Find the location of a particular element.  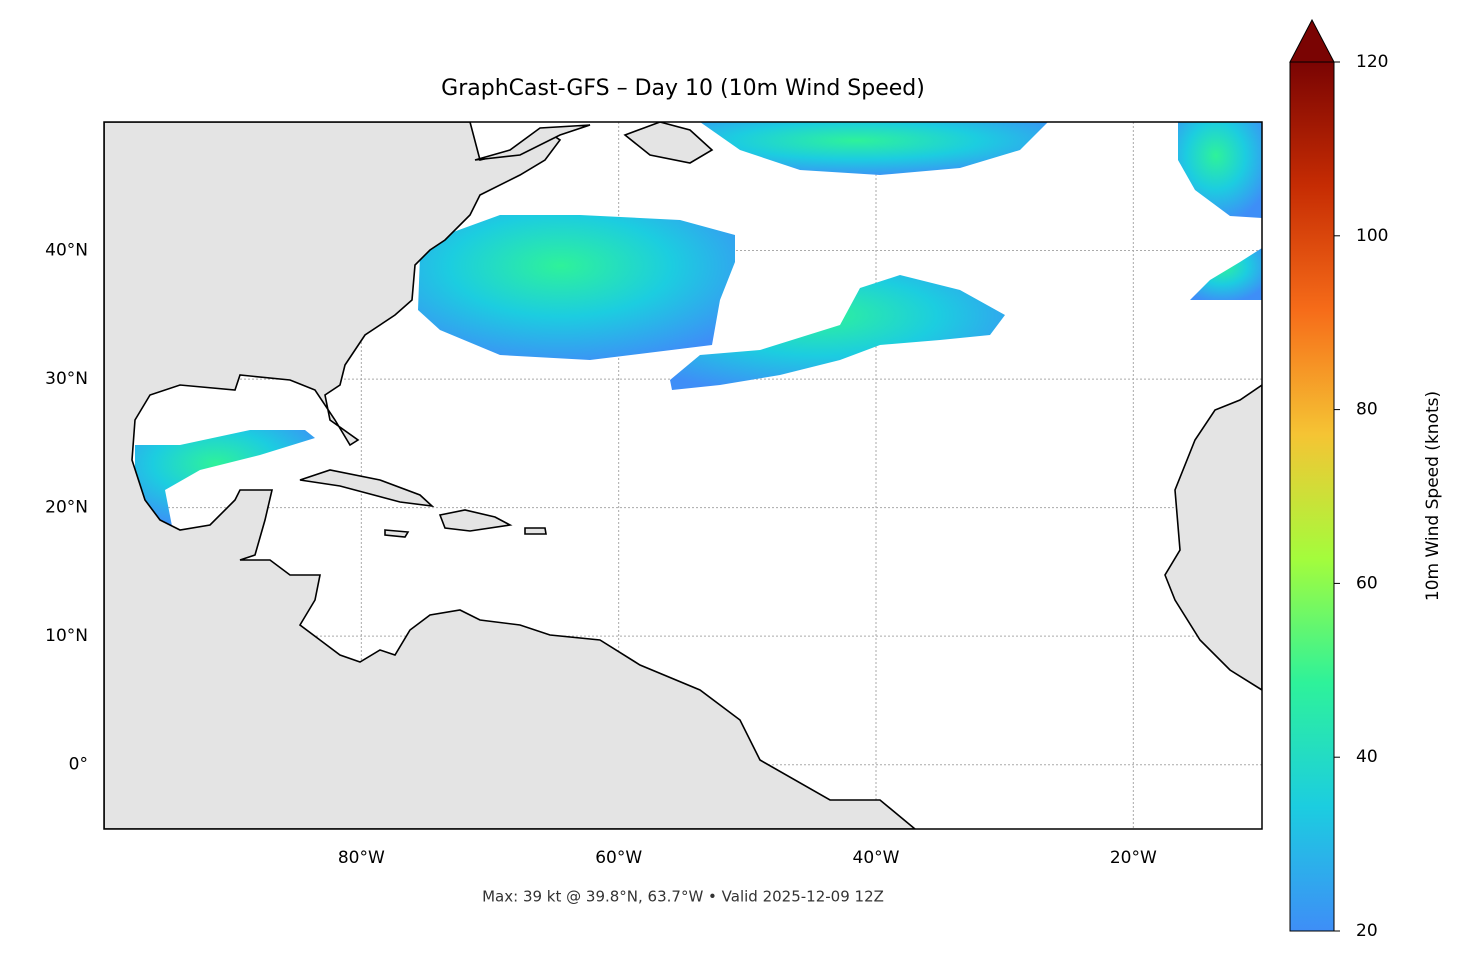

y-tick-label: 20°N is located at coordinates (66, 508).